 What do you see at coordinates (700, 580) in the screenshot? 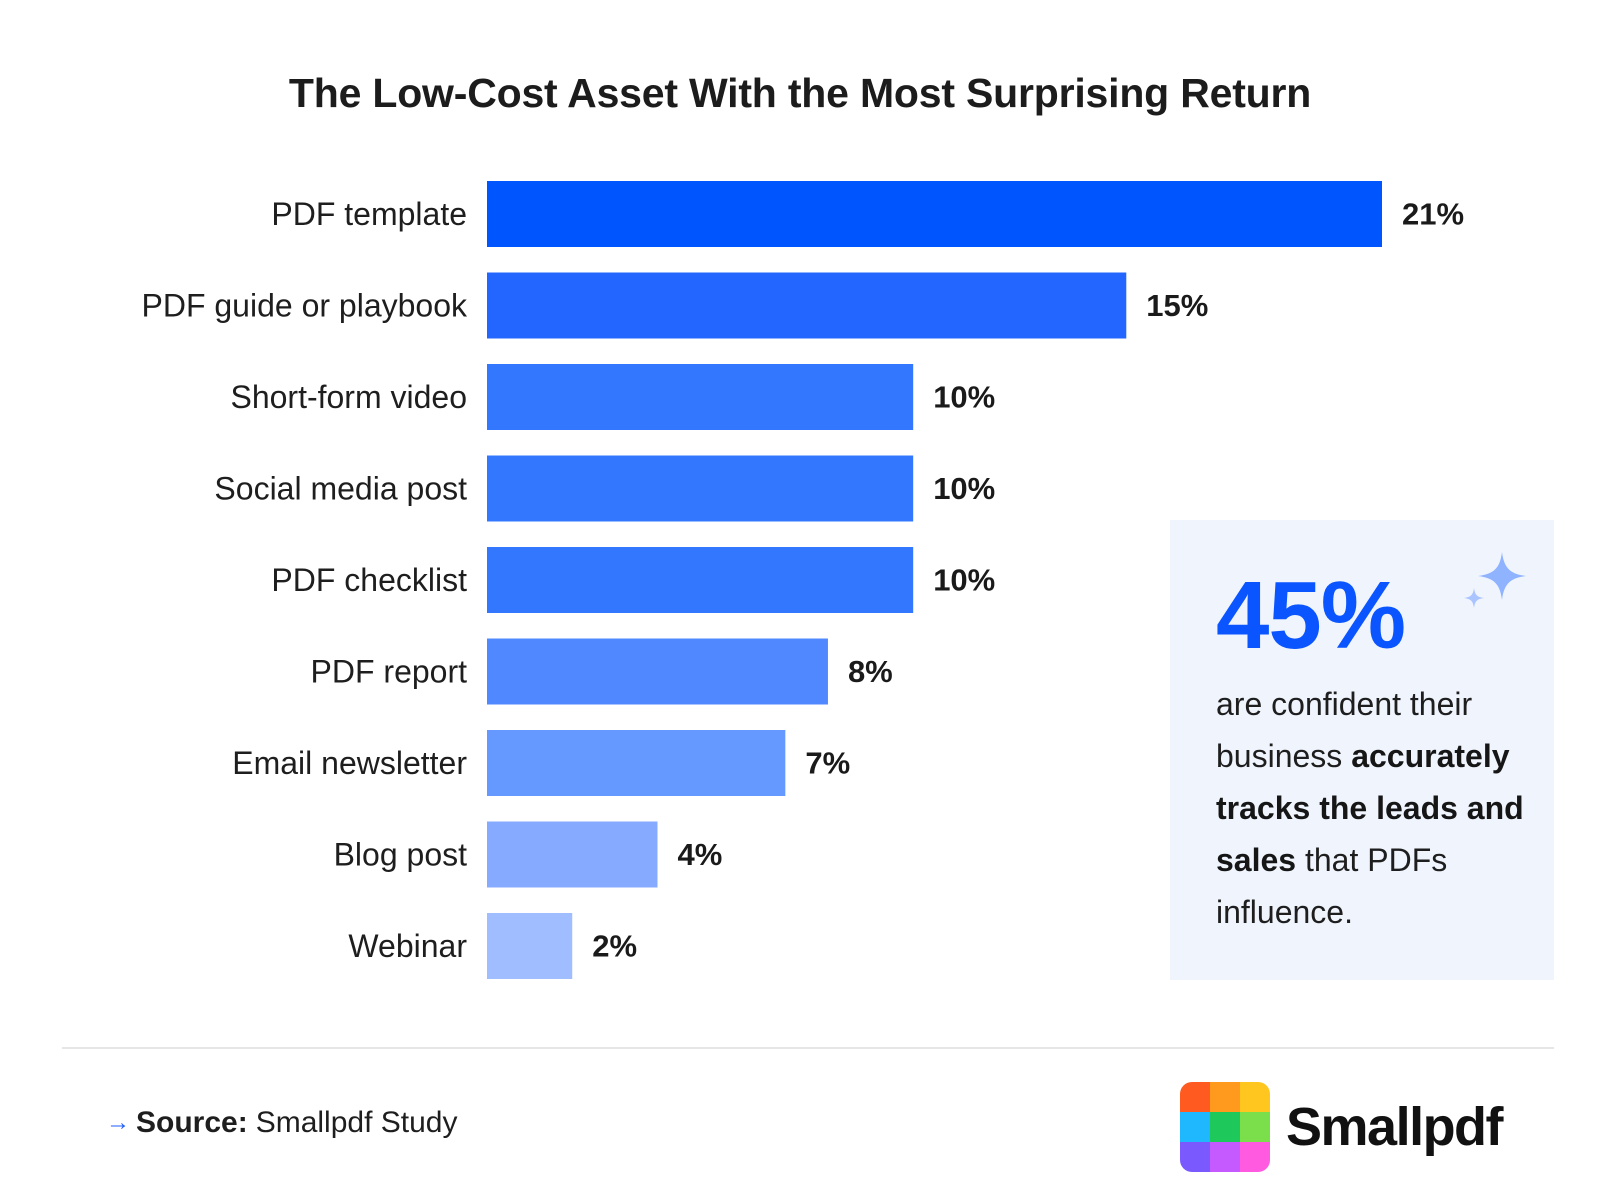
I see `bar-pdf-checklist` at bounding box center [700, 580].